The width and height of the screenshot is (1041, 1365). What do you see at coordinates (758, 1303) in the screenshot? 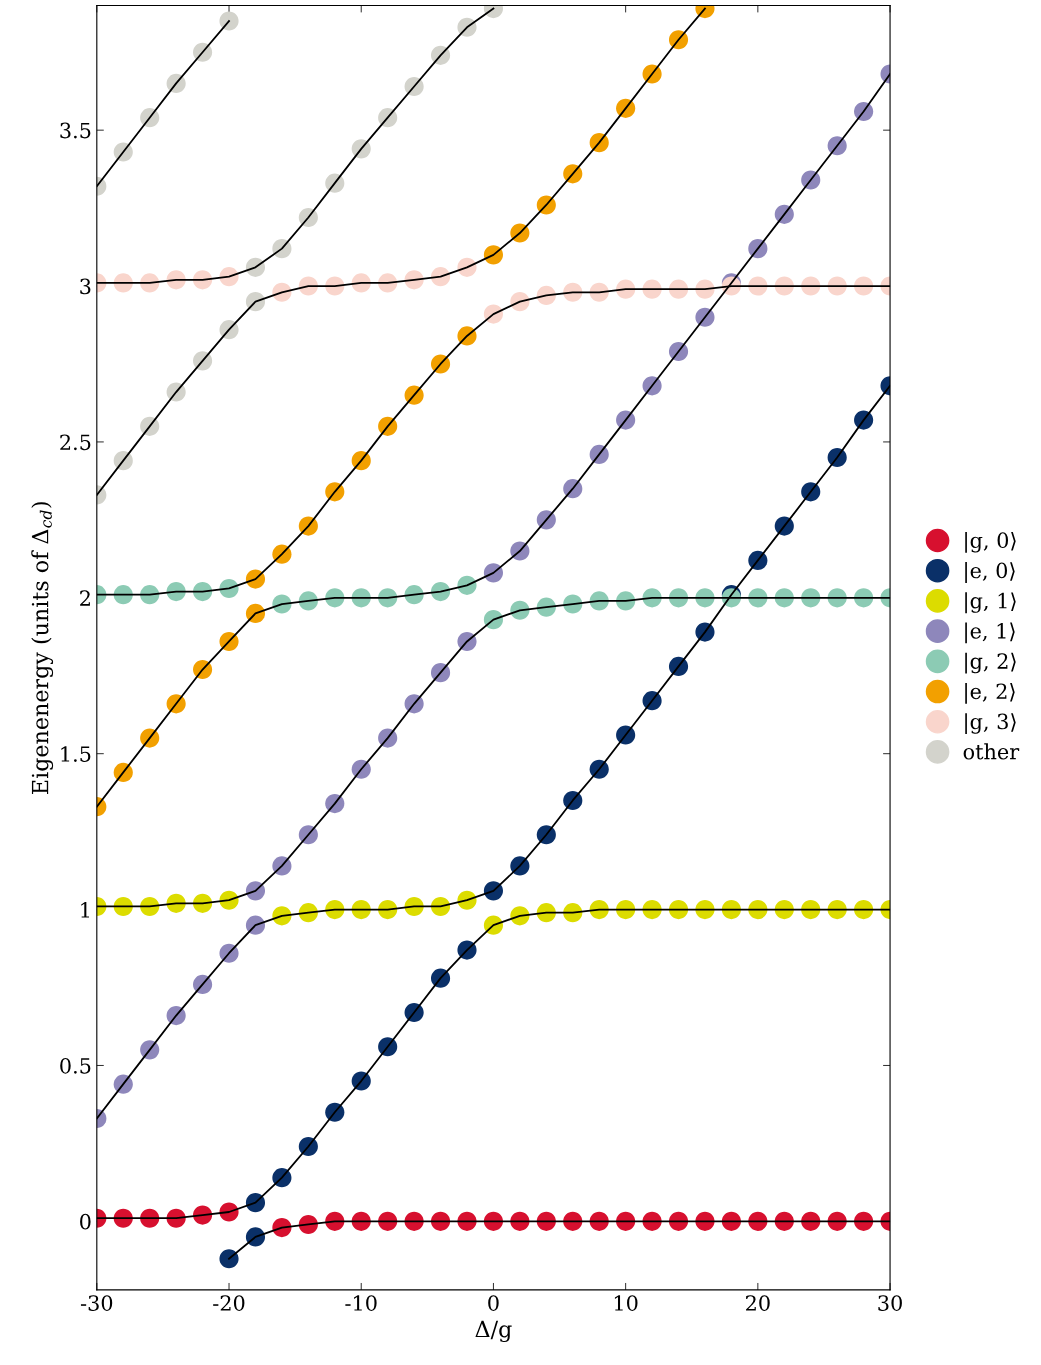
I see `x-tick-label: 20` at bounding box center [758, 1303].